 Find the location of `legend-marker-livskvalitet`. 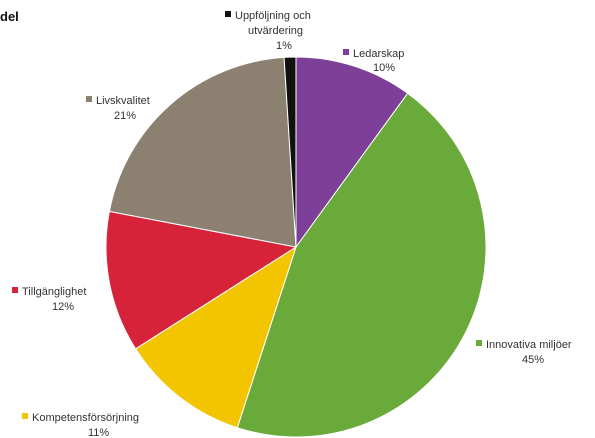

legend-marker-livskvalitet is located at coordinates (89, 99).